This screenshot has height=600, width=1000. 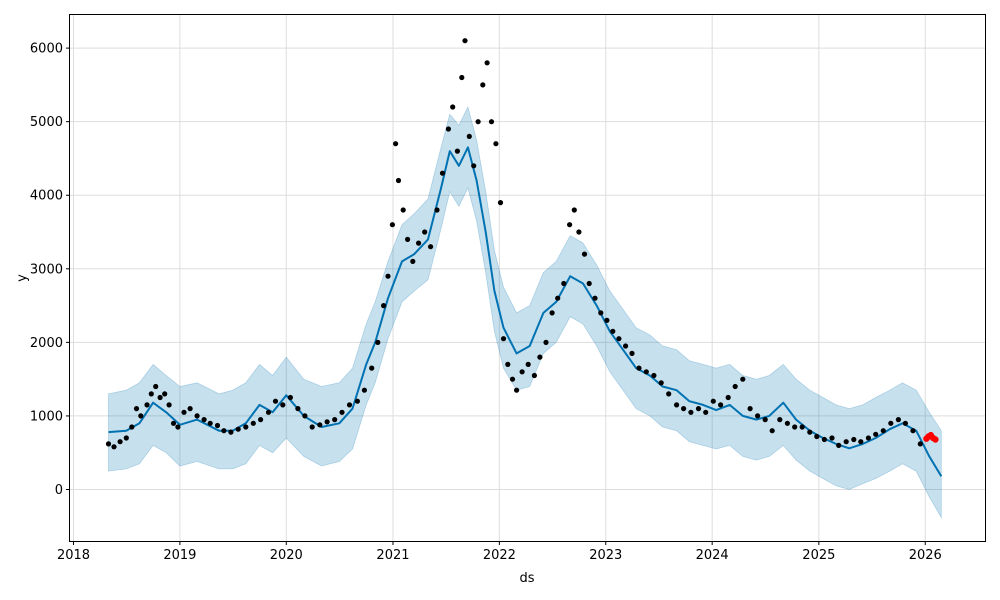 I want to click on y-tick-label: 5000, so click(x=46, y=122).